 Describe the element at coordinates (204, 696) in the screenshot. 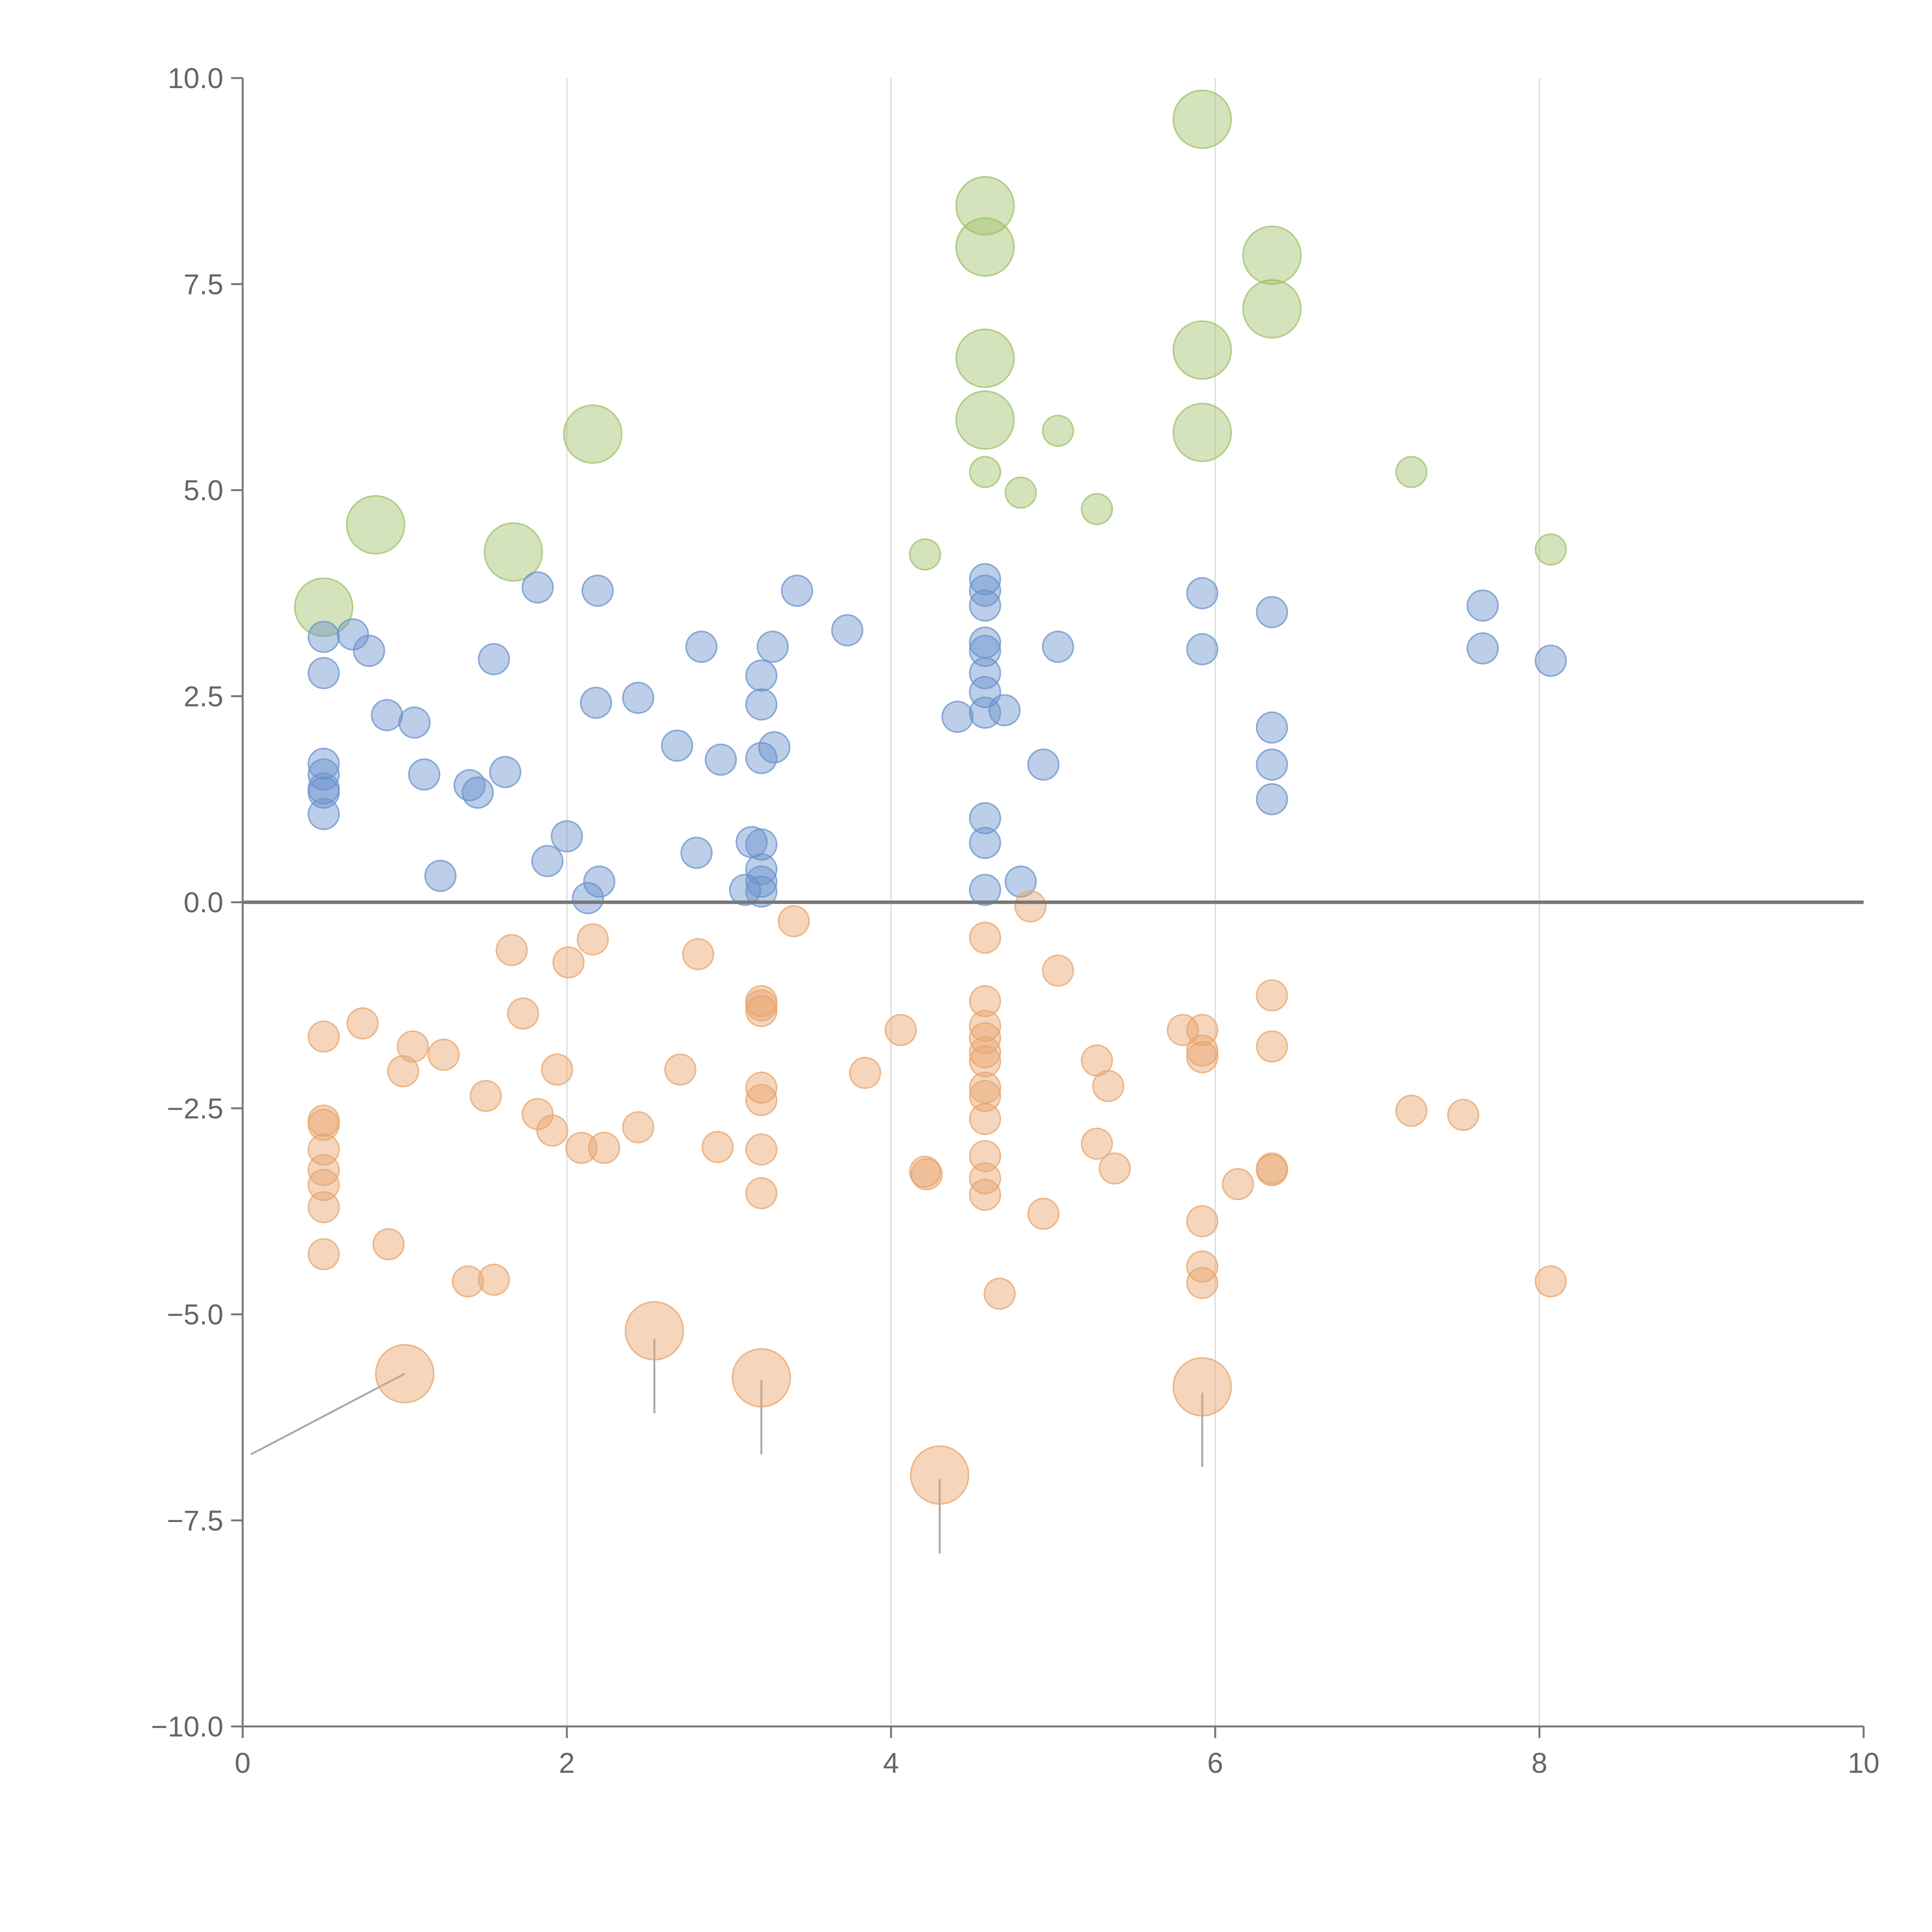

I see `y-tick-label: 2.5` at that location.